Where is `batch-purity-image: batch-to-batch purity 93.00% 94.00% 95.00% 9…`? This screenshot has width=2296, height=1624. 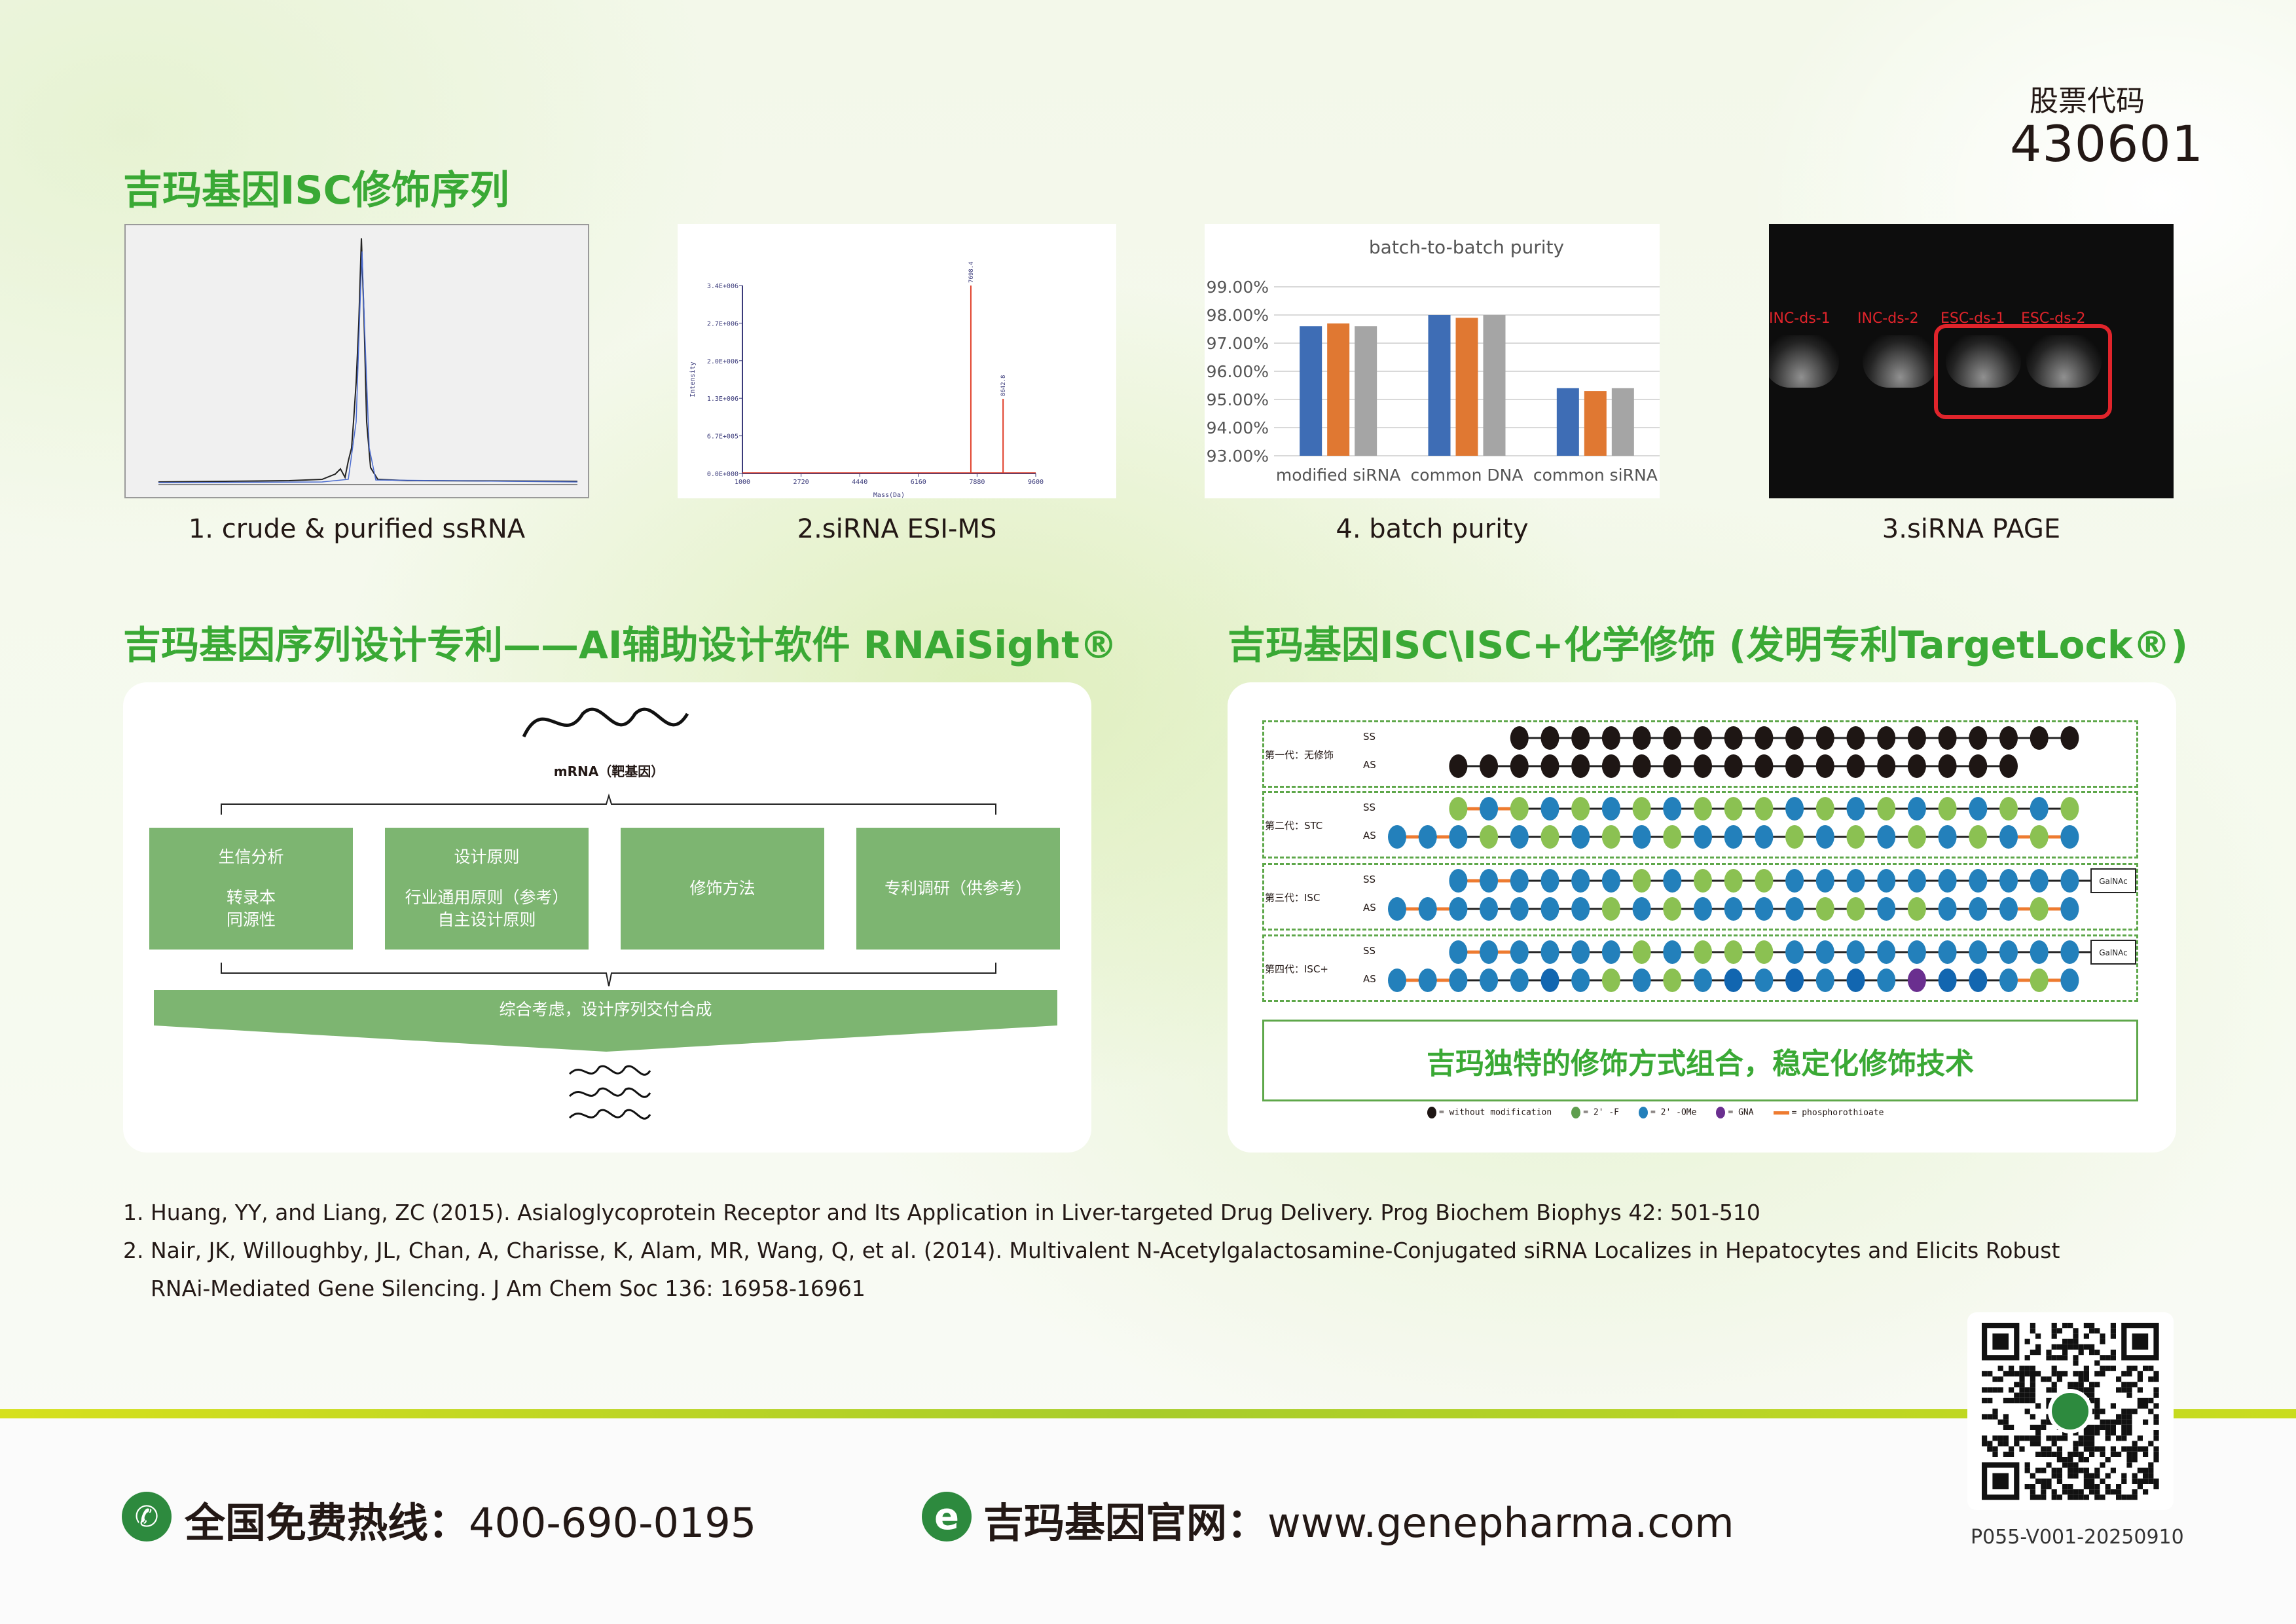 batch-purity-image: batch-to-batch purity 93.00% 94.00% 95.00% 9… is located at coordinates (1432, 361).